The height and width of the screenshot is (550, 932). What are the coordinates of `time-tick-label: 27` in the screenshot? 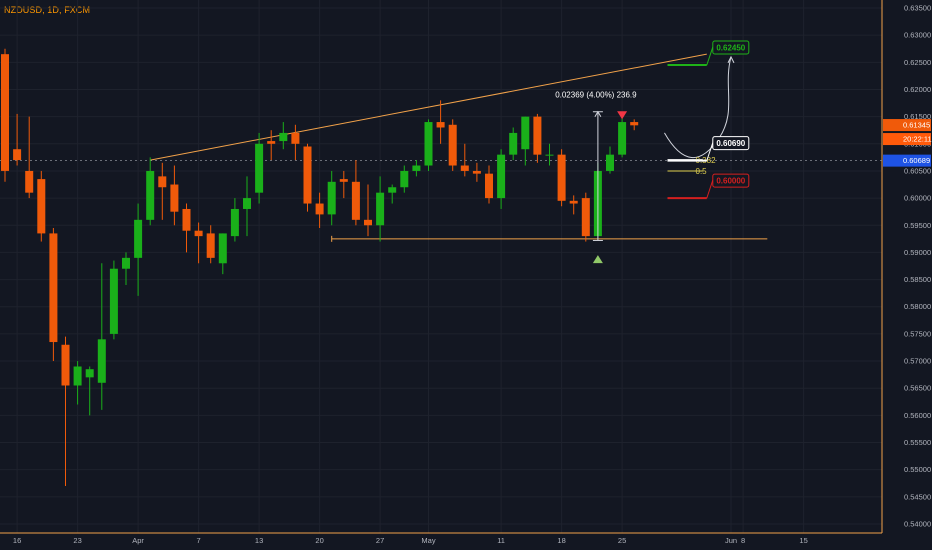 It's located at (380, 540).